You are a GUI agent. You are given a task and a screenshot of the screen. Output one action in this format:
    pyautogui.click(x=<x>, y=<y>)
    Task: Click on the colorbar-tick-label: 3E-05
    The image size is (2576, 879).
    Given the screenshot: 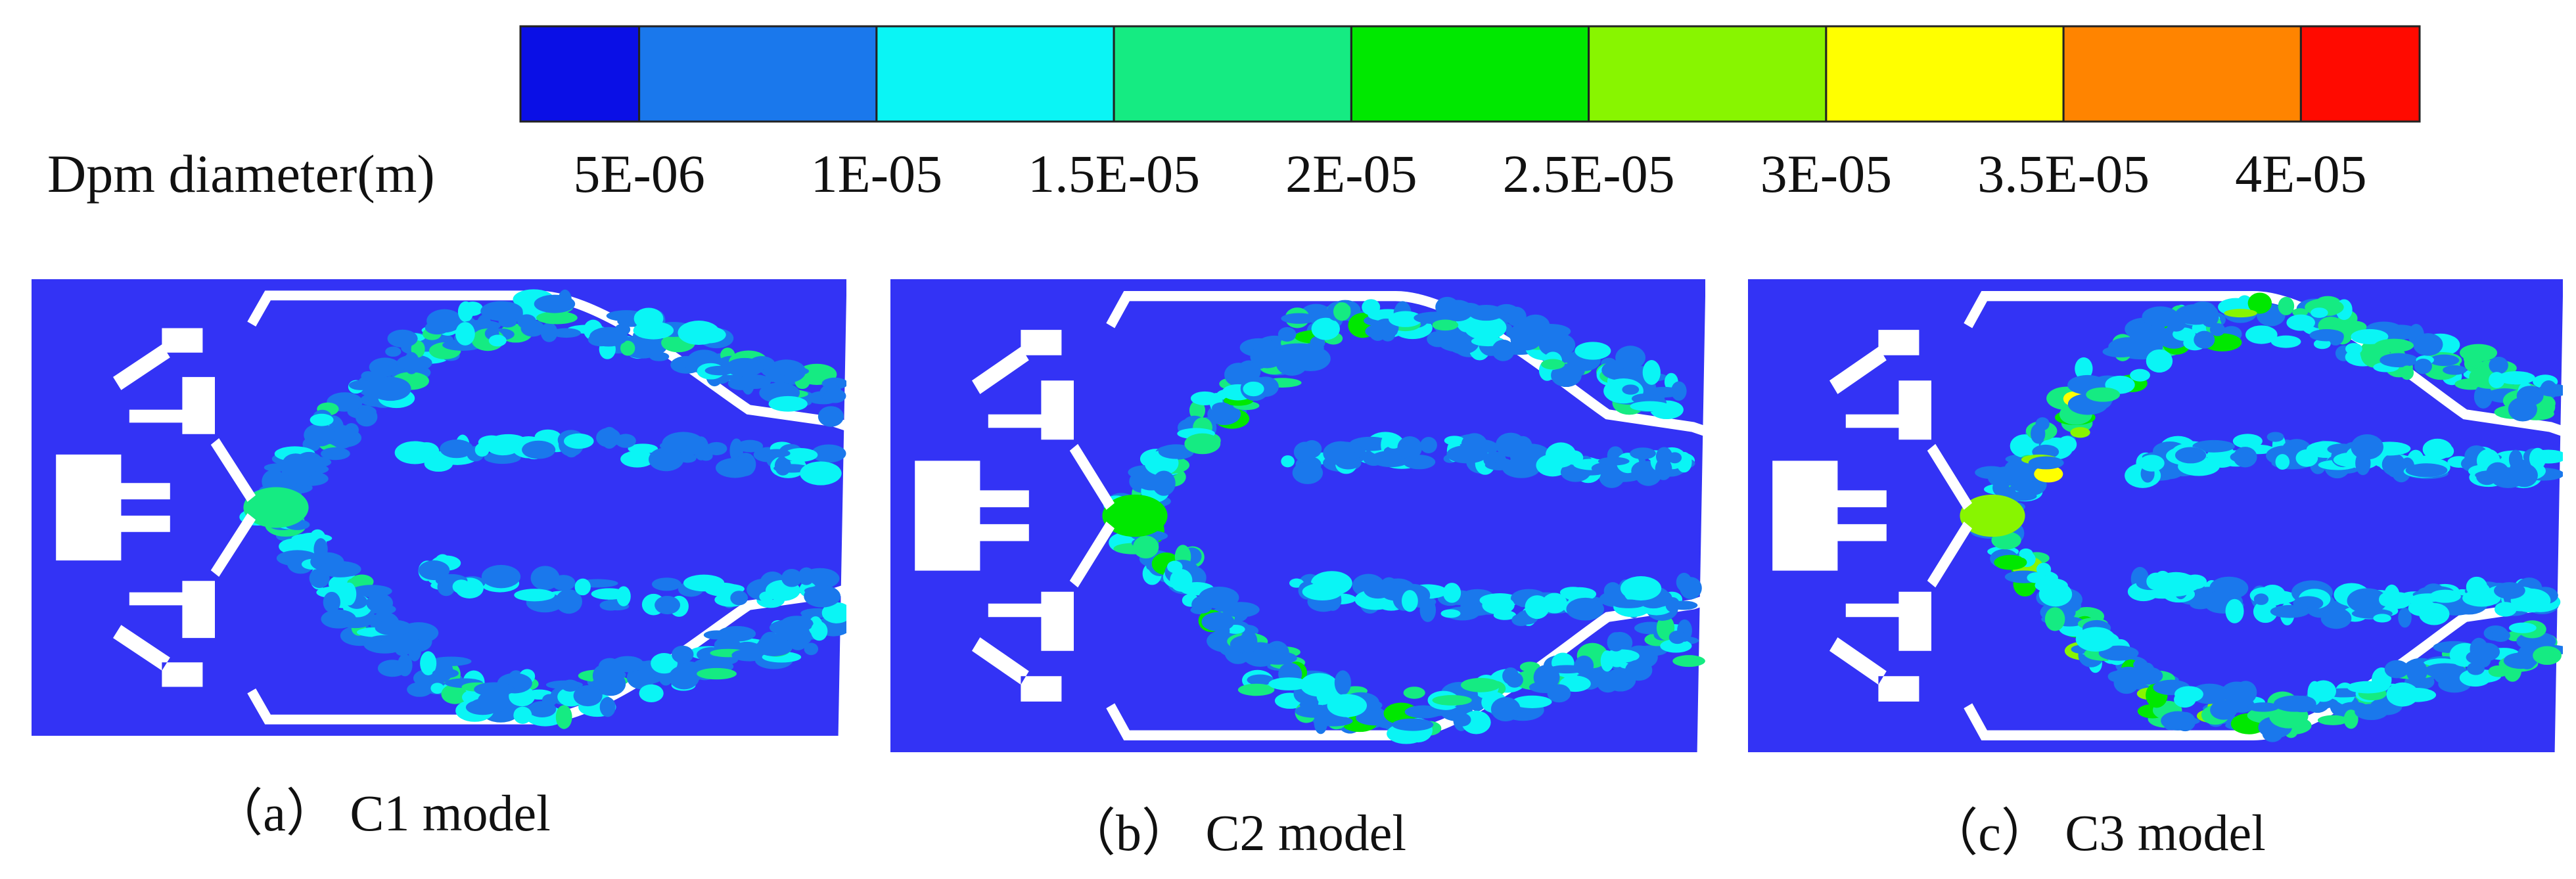 What is the action you would take?
    pyautogui.click(x=1826, y=174)
    